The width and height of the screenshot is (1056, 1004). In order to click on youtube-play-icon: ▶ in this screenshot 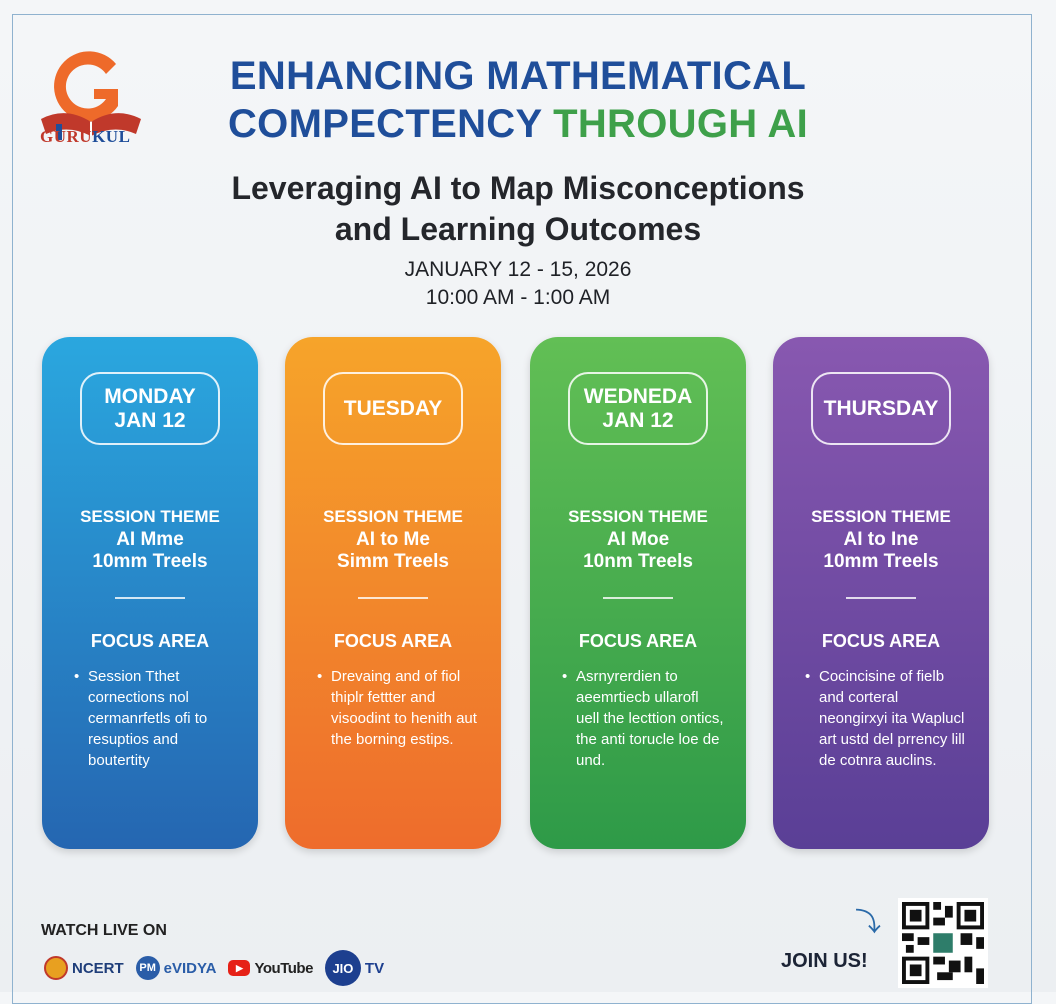, I will do `click(239, 968)`.